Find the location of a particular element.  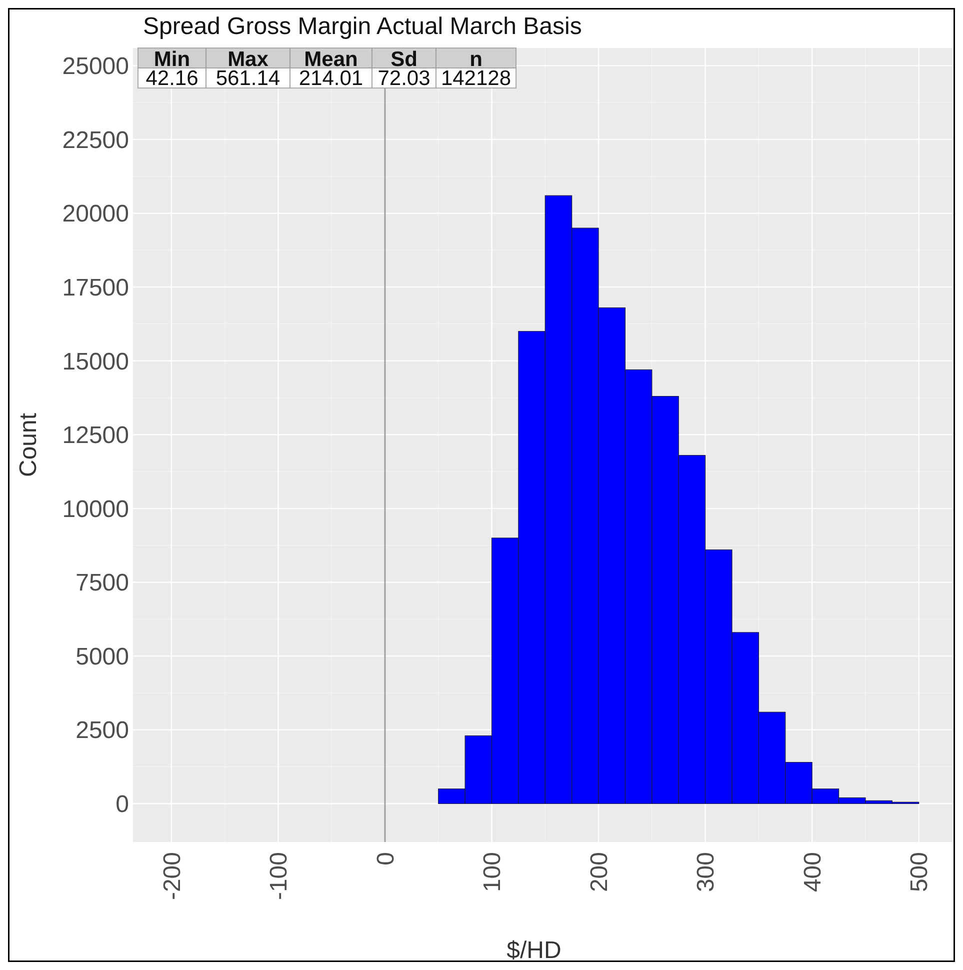

x-tick-label: 100 is located at coordinates (492, 872).